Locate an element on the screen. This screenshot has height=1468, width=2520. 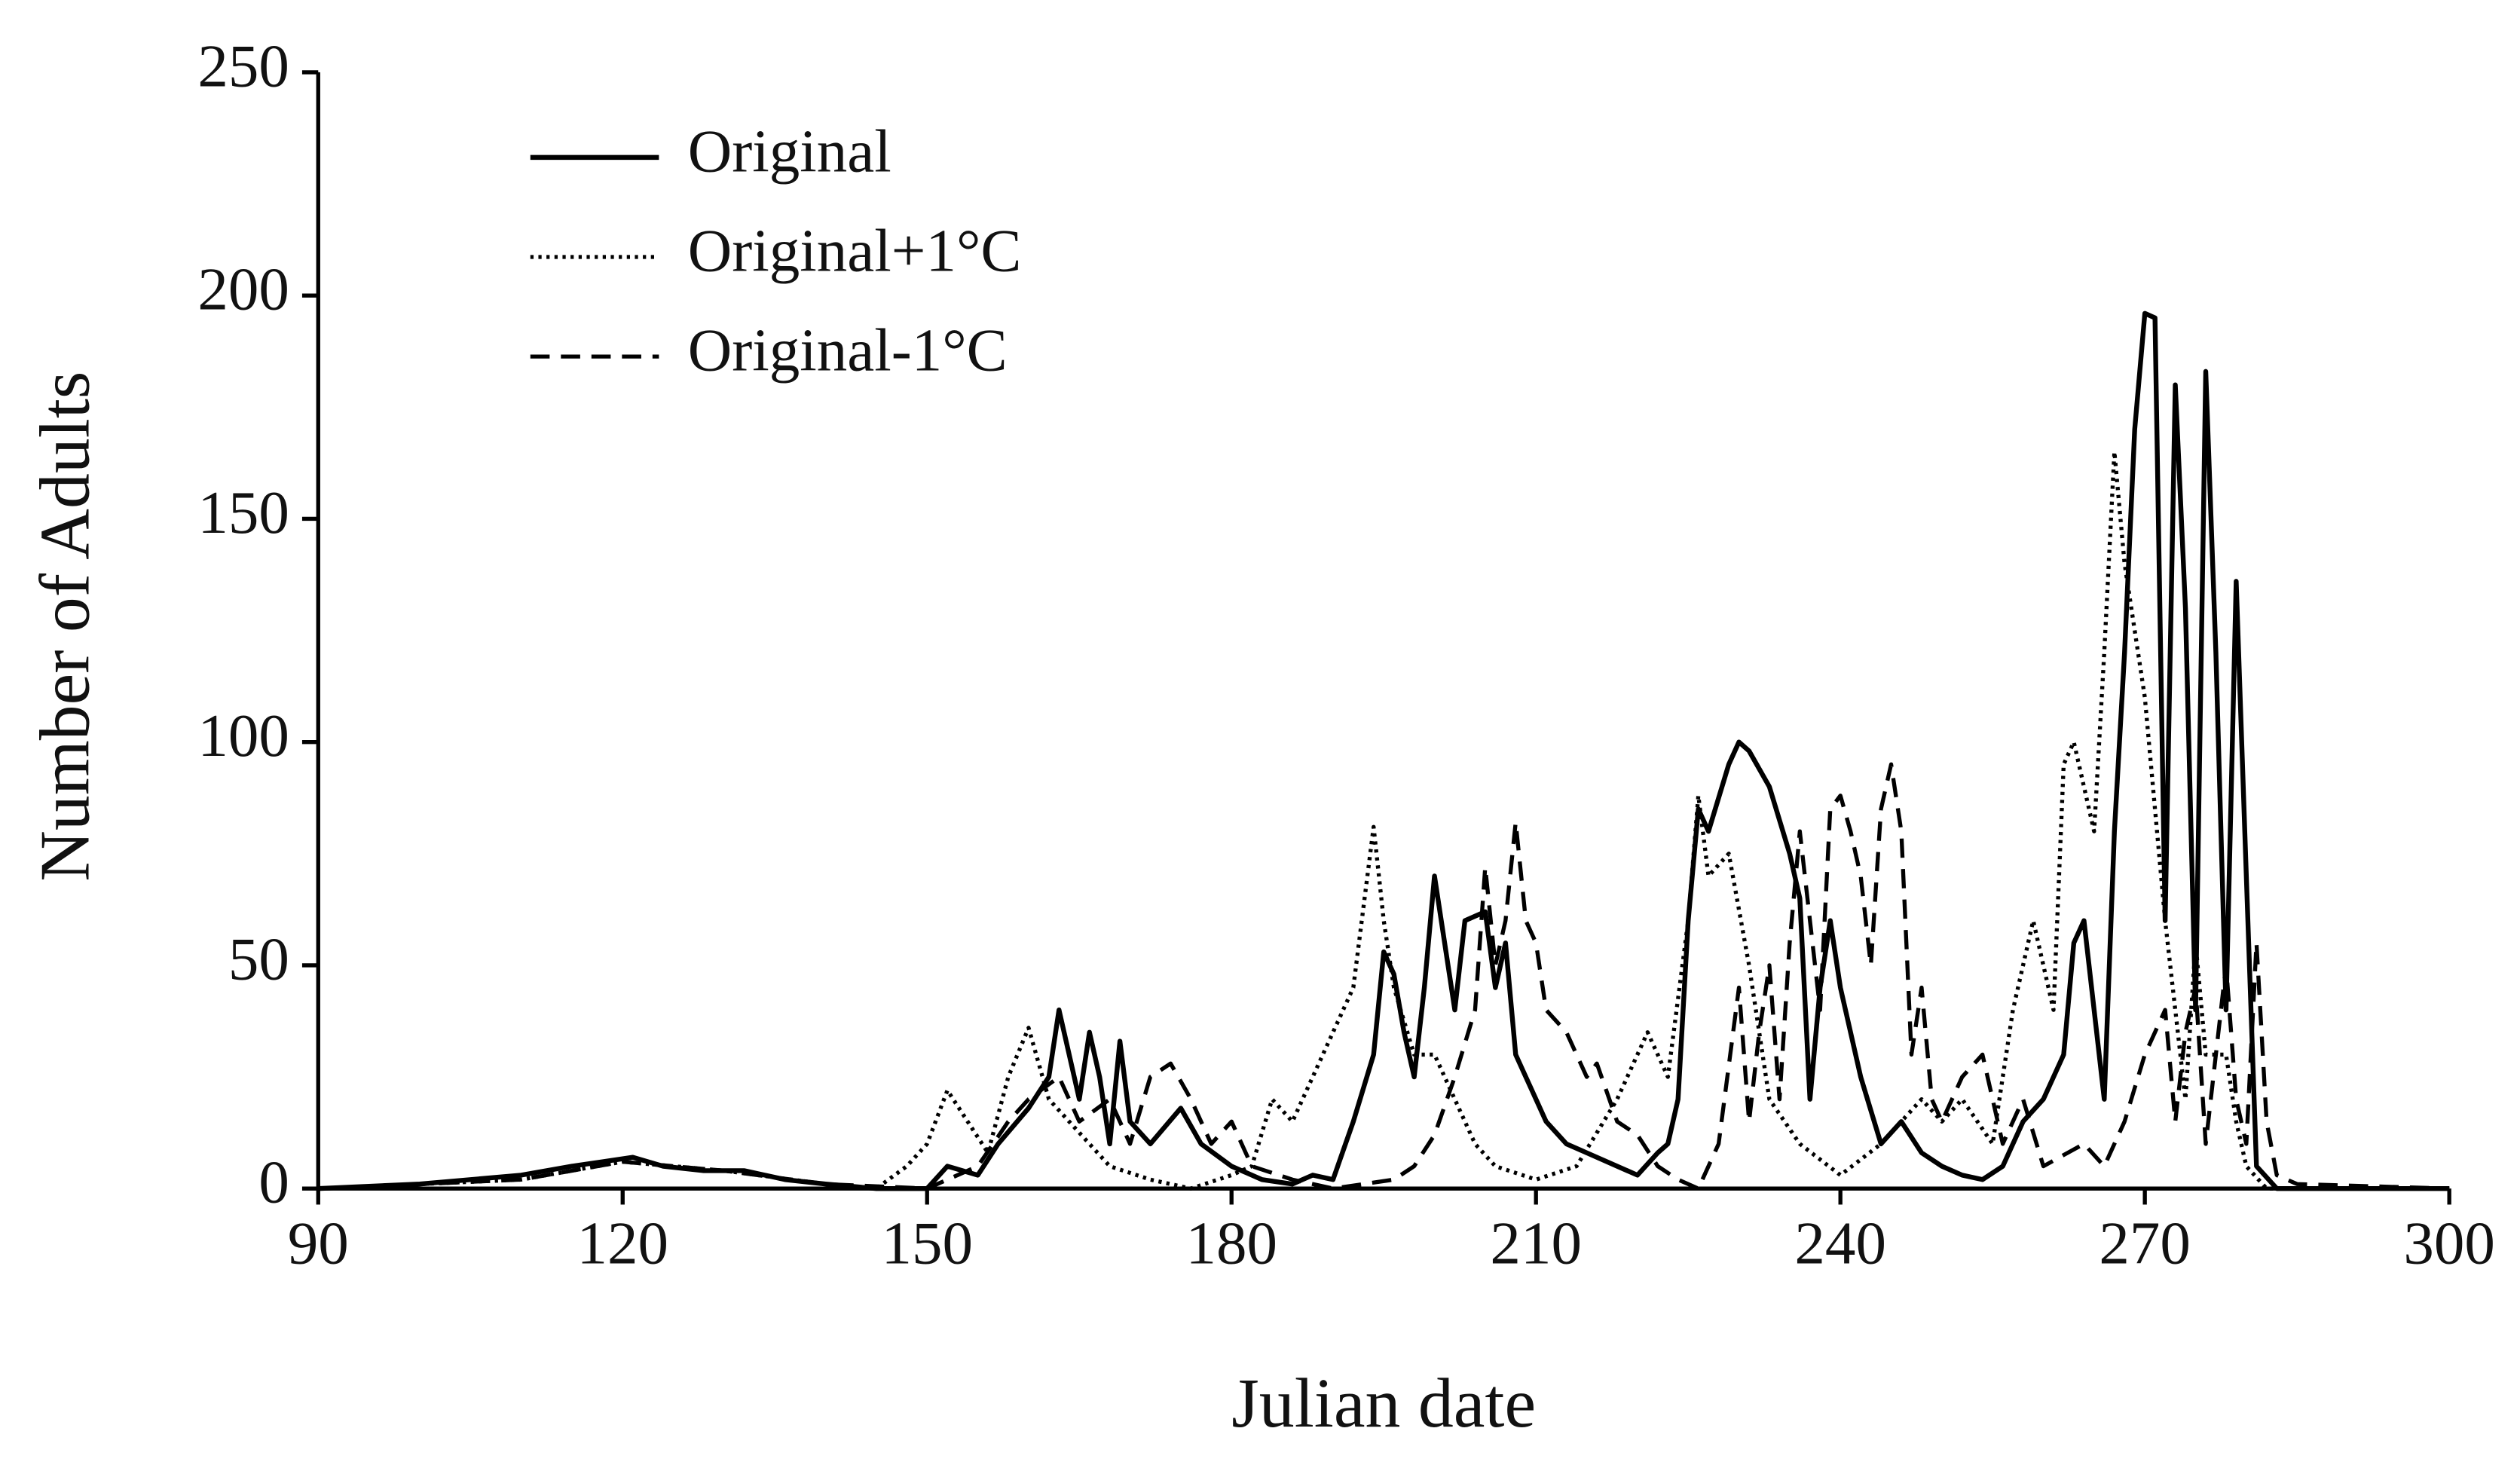
x-tick-label: 90 is located at coordinates (318, 1243).